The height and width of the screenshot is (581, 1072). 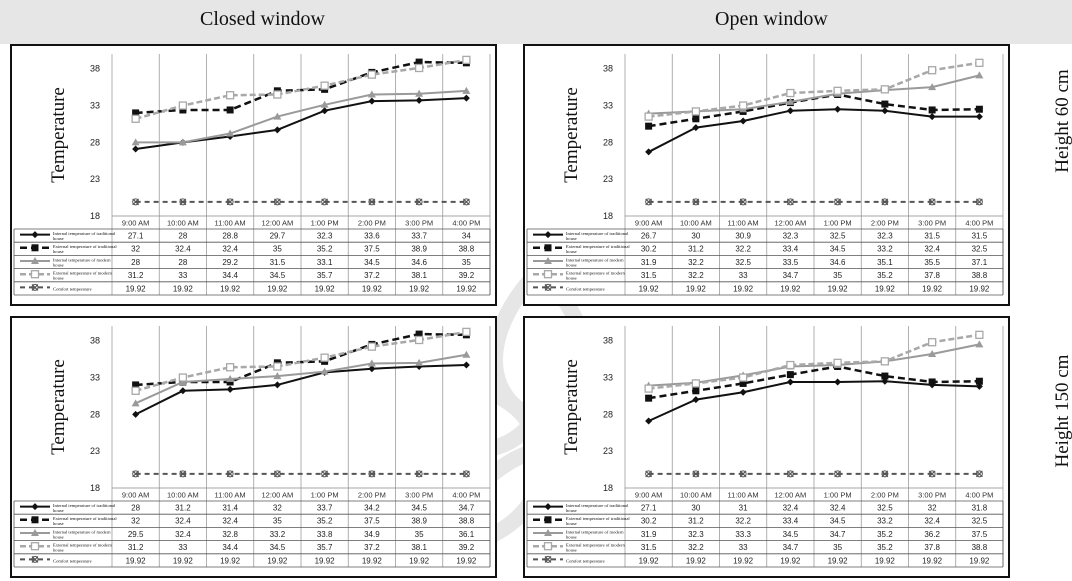 What do you see at coordinates (183, 495) in the screenshot?
I see `x-category-label: 10:00 AM` at bounding box center [183, 495].